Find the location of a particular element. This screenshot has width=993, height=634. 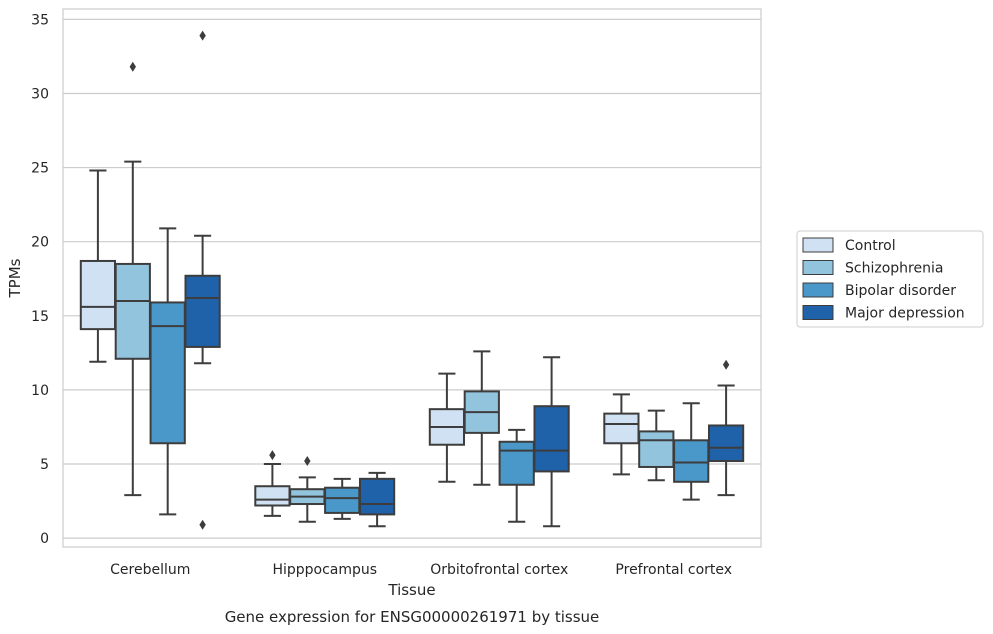

y-tick-label: 30 is located at coordinates (40, 94).